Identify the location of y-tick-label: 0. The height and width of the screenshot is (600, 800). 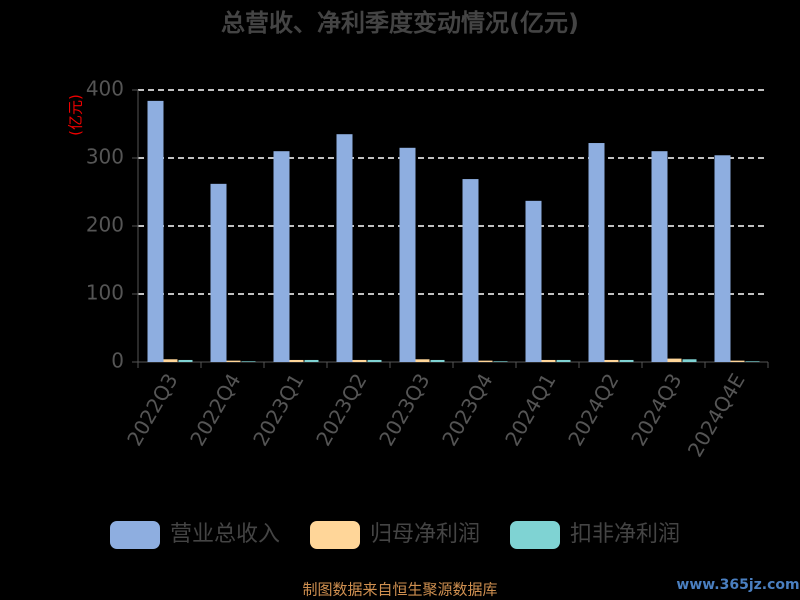
(117, 361).